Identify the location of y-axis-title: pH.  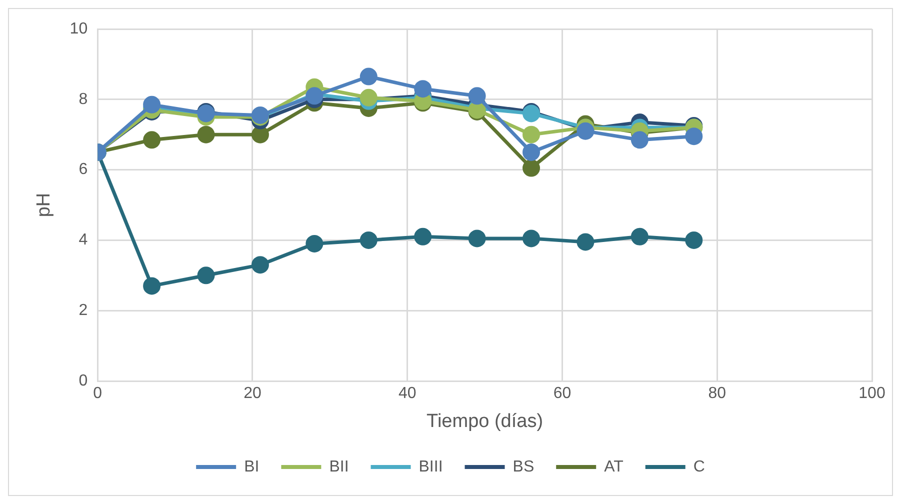
(44, 205).